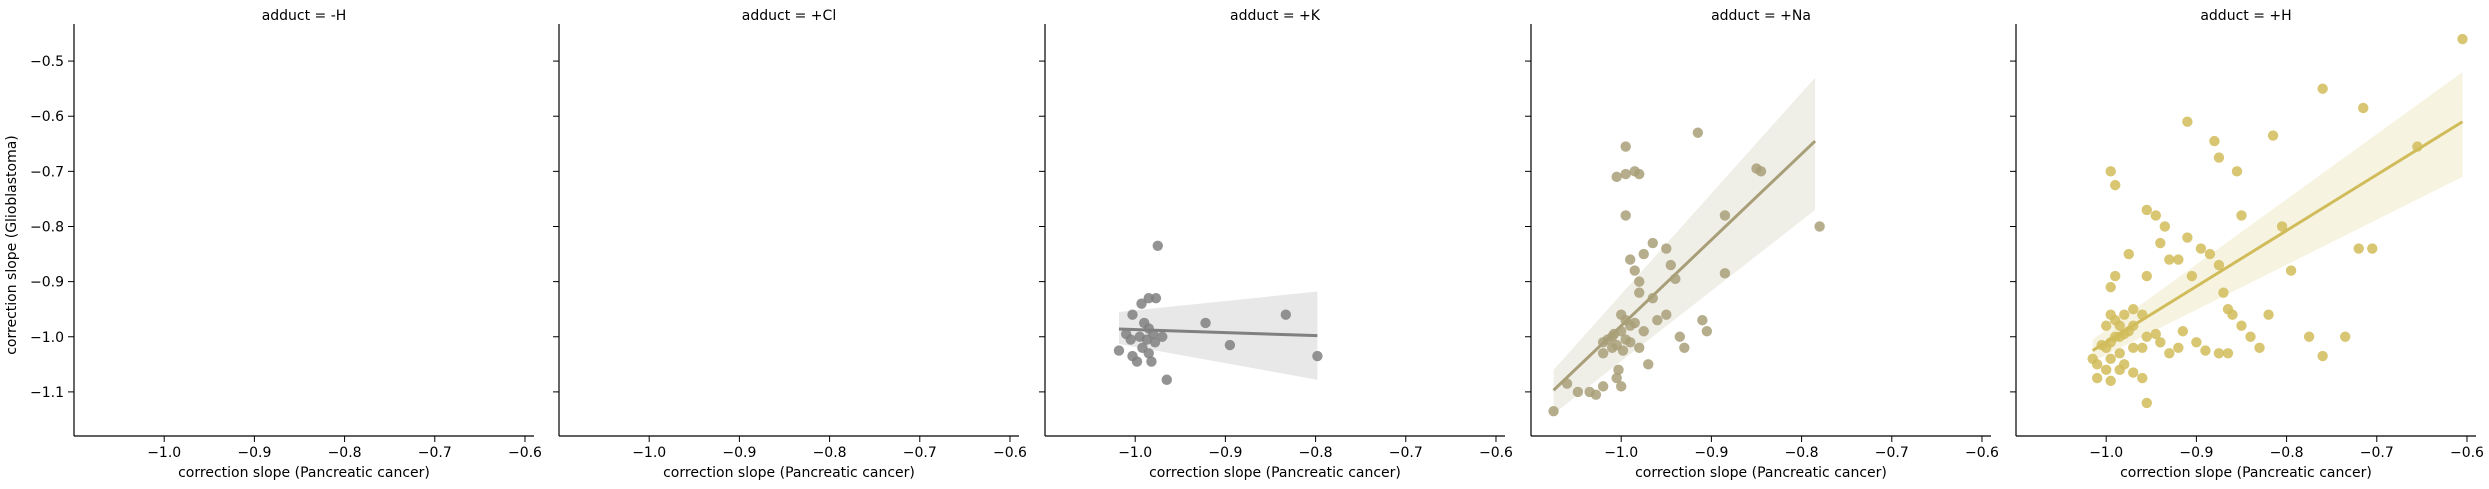  I want to click on facet-title: adduct = +Cl, so click(789, 16).